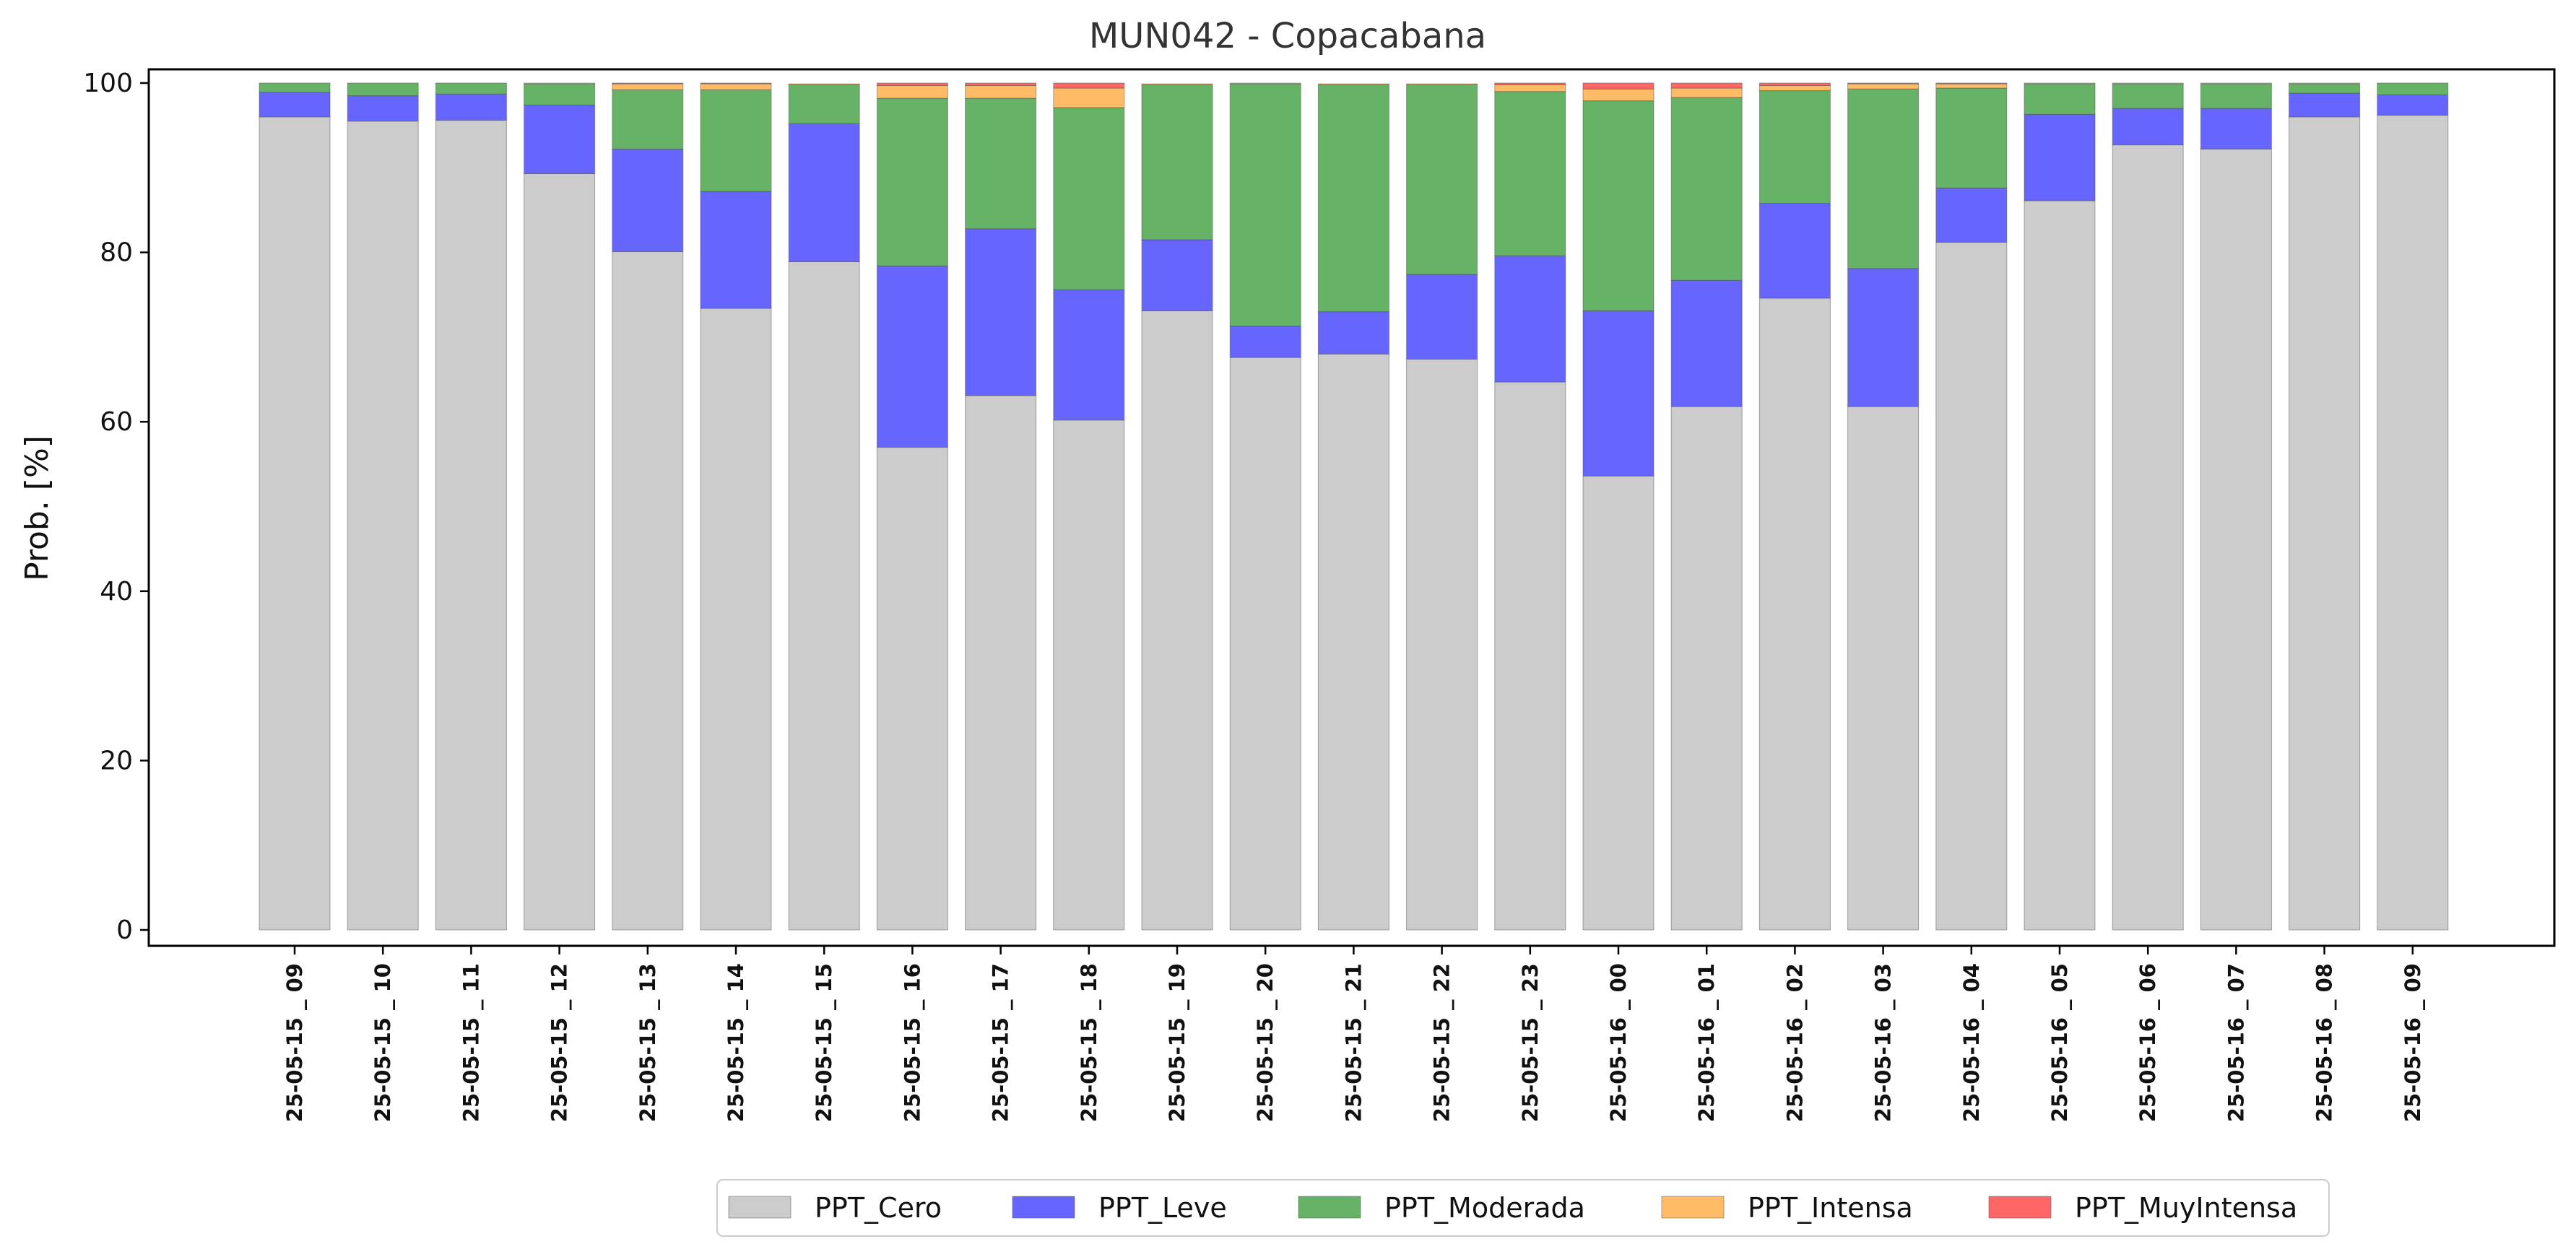 This screenshot has height=1257, width=2576. I want to click on x-tick-label: 25-05-15 _ 09, so click(294, 1042).